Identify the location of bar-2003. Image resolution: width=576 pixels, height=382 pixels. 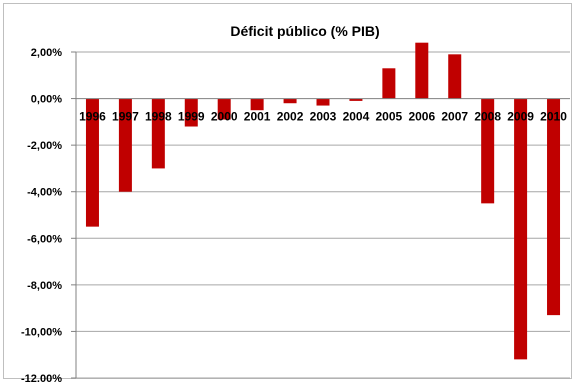
(323, 102).